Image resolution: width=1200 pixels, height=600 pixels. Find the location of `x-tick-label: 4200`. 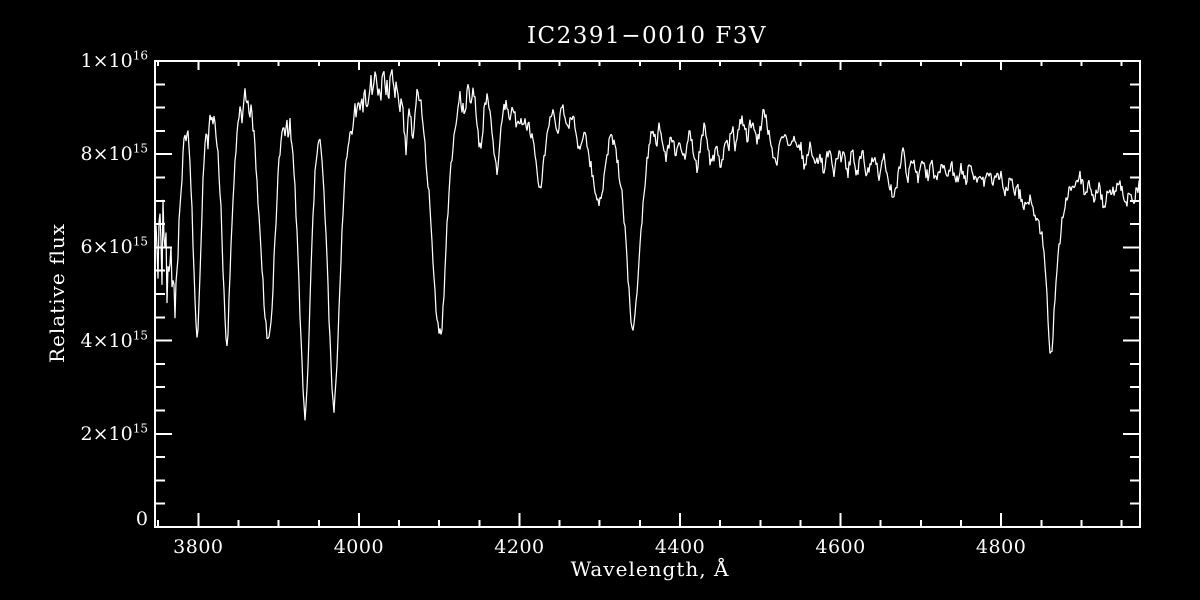

x-tick-label: 4200 is located at coordinates (519, 547).